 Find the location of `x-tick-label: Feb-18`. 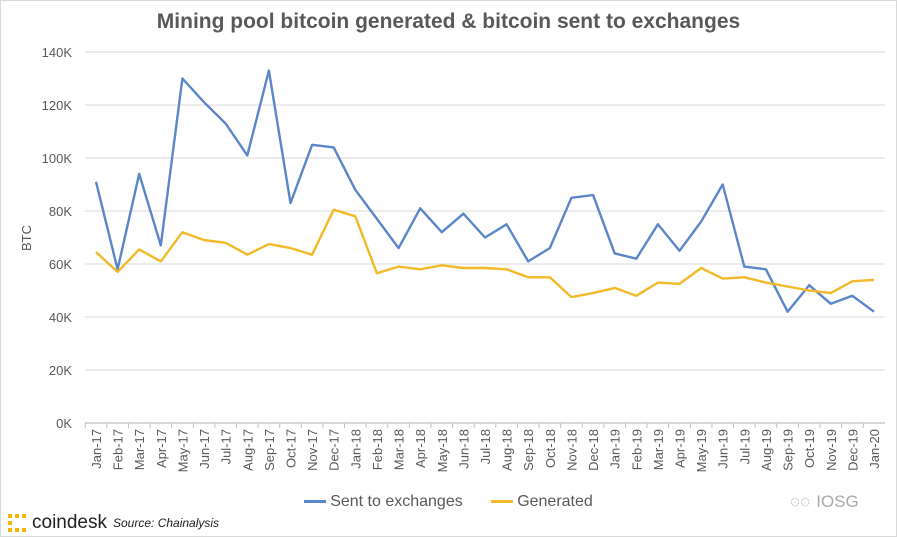

x-tick-label: Feb-18 is located at coordinates (377, 449).